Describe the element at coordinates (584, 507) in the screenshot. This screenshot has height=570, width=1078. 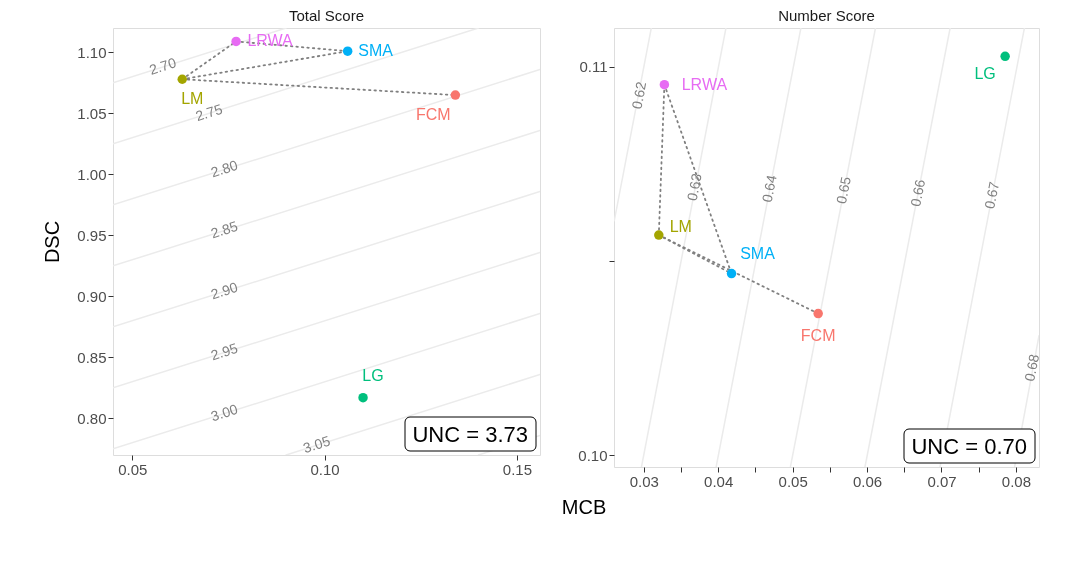
I see `x-axis-title: MCB` at that location.